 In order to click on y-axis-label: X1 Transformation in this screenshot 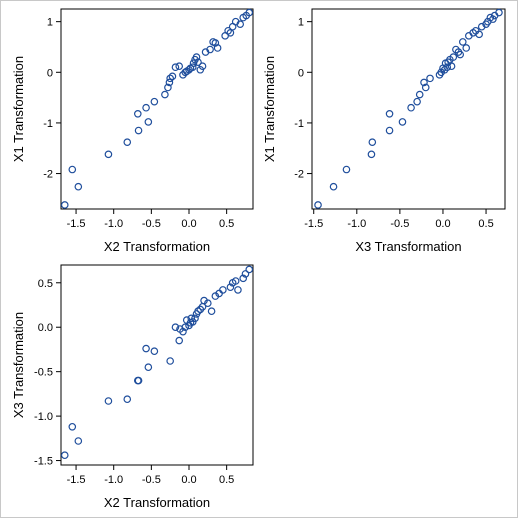, I will do `click(18, 109)`.